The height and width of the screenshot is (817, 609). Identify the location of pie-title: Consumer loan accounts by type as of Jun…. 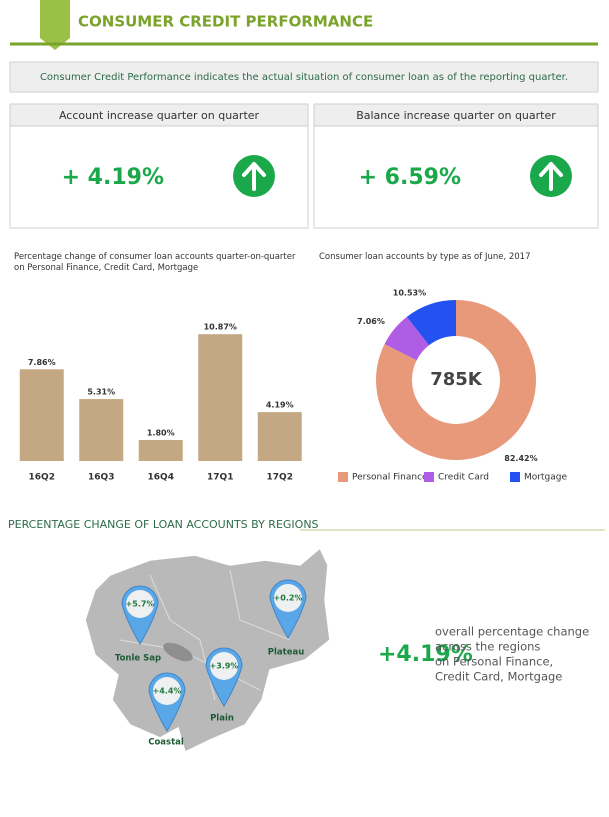
(425, 257).